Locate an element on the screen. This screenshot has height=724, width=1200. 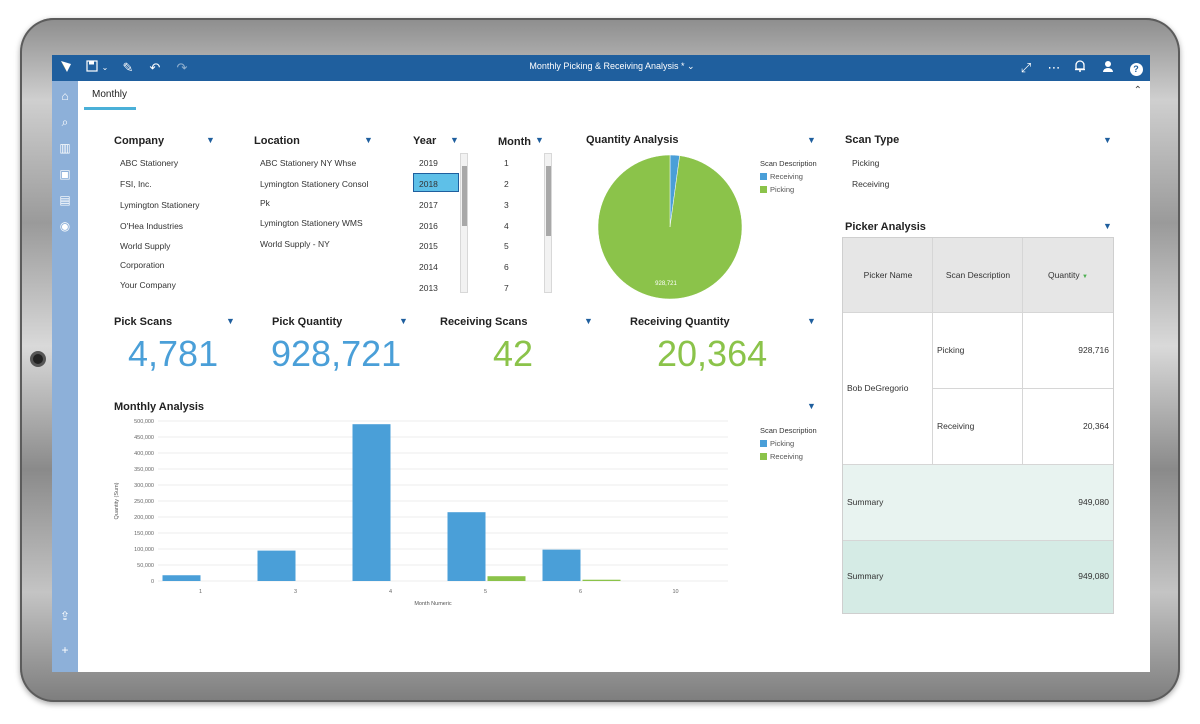
folder-icon: ▣ is located at coordinates (65, 174).